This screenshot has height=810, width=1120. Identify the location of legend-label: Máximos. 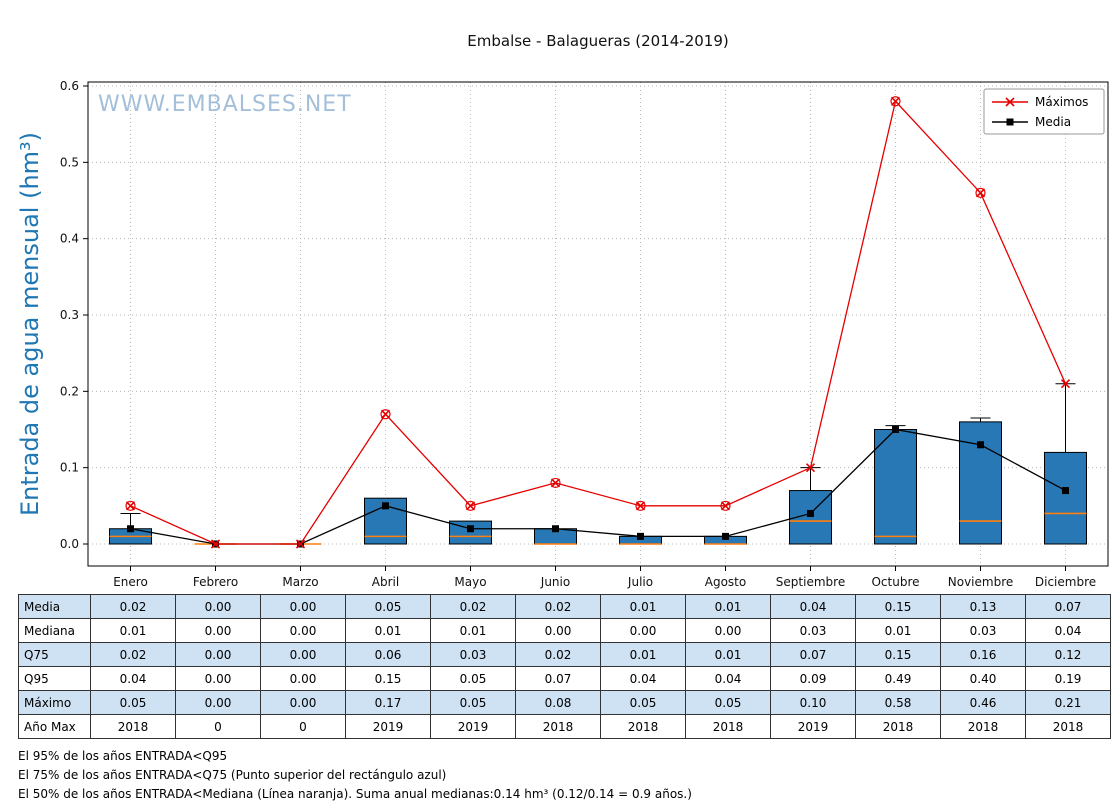
(1061, 102).